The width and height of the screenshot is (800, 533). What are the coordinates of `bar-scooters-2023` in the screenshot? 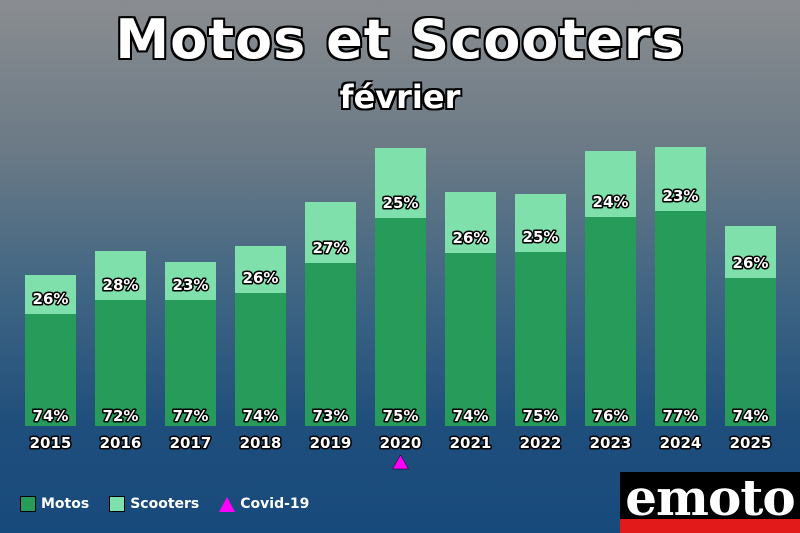 It's located at (610, 184).